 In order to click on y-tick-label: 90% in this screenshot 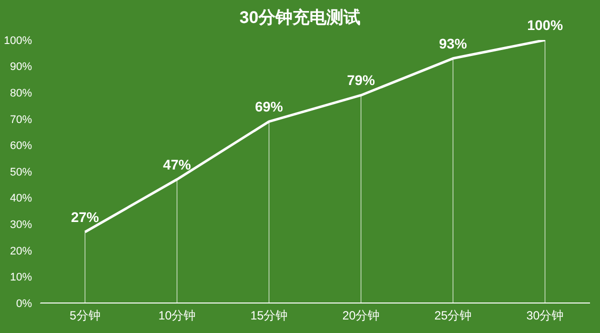, I will do `click(21, 67)`.